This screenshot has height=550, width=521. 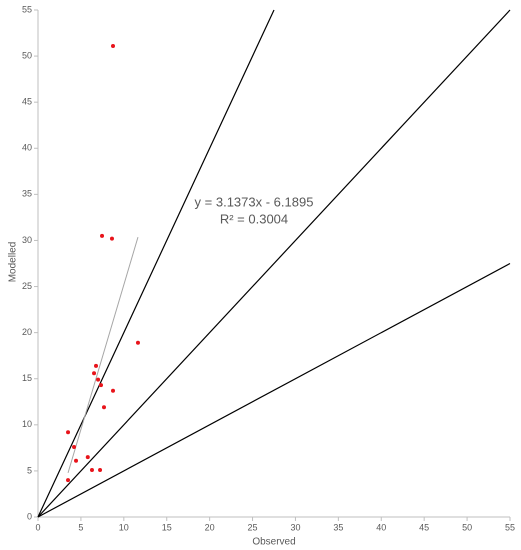 I want to click on y-tick-label: 55, so click(x=27, y=9).